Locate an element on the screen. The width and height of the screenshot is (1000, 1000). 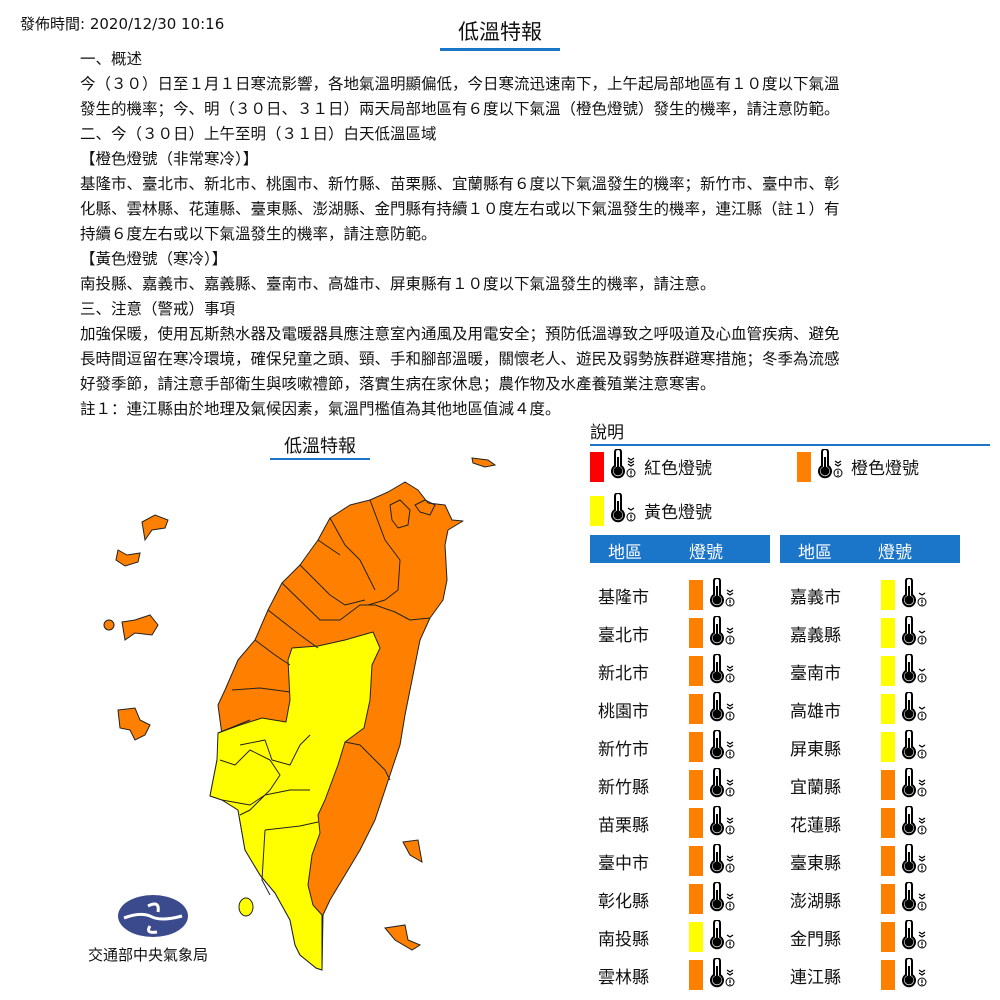
region-name: 澎湖縣 is located at coordinates (815, 901).